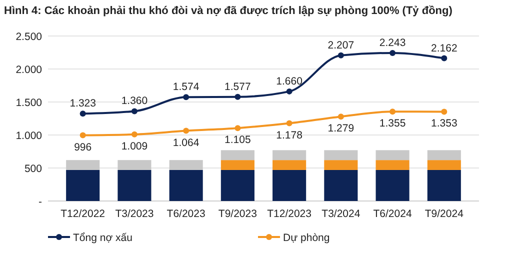 The width and height of the screenshot is (509, 271). I want to click on data-label: 1.574, so click(186, 87).